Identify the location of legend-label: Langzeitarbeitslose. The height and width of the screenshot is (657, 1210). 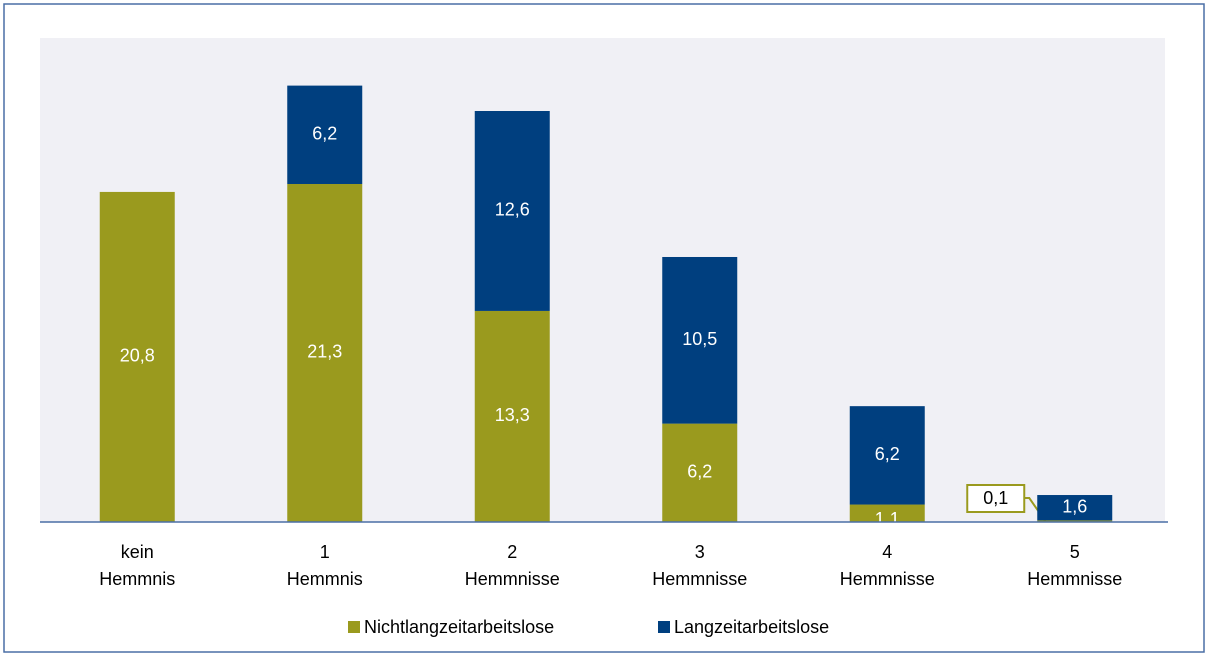
(751, 627).